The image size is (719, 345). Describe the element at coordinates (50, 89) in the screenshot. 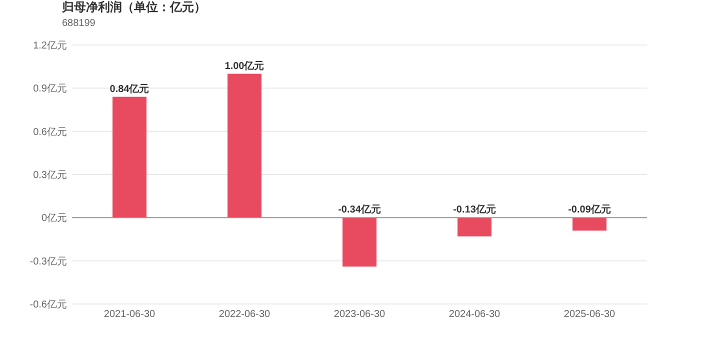

I see `y-tick-label: 0.9亿元` at that location.